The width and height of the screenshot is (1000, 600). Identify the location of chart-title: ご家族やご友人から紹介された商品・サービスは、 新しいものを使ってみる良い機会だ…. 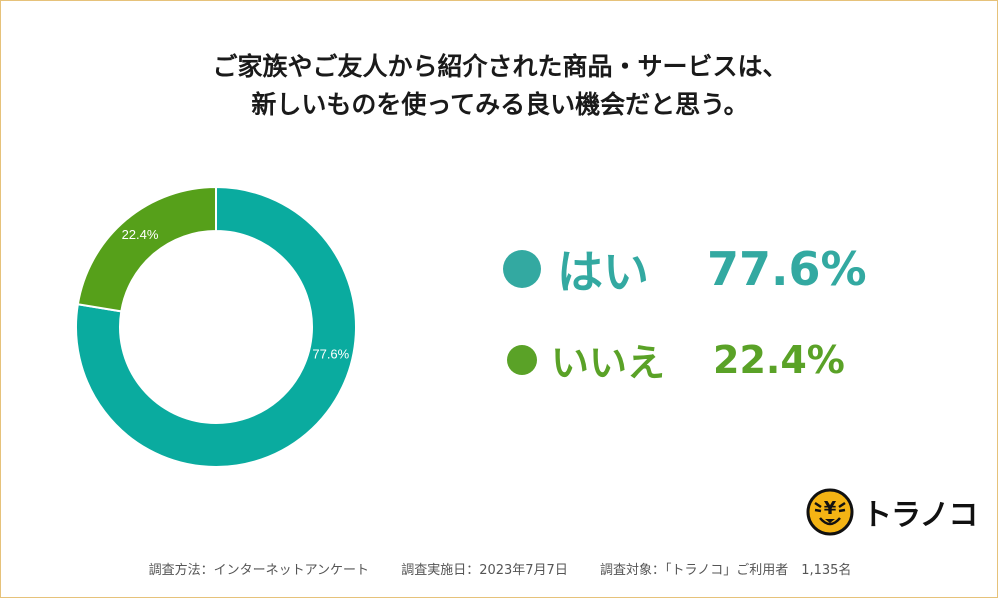
(500, 86).